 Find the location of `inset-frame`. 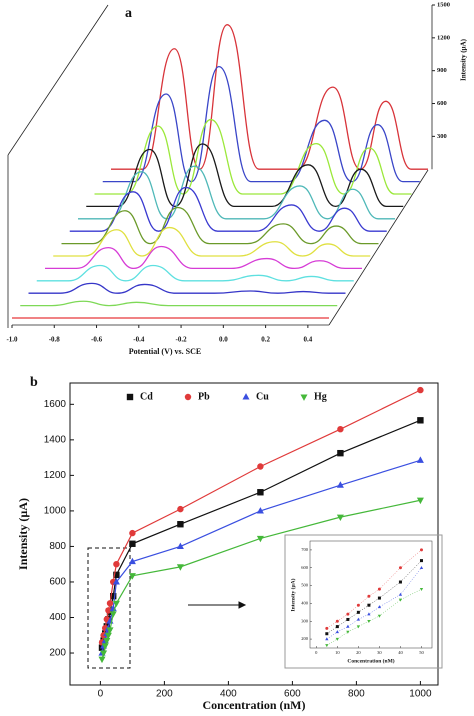

inset-frame is located at coordinates (363, 601).